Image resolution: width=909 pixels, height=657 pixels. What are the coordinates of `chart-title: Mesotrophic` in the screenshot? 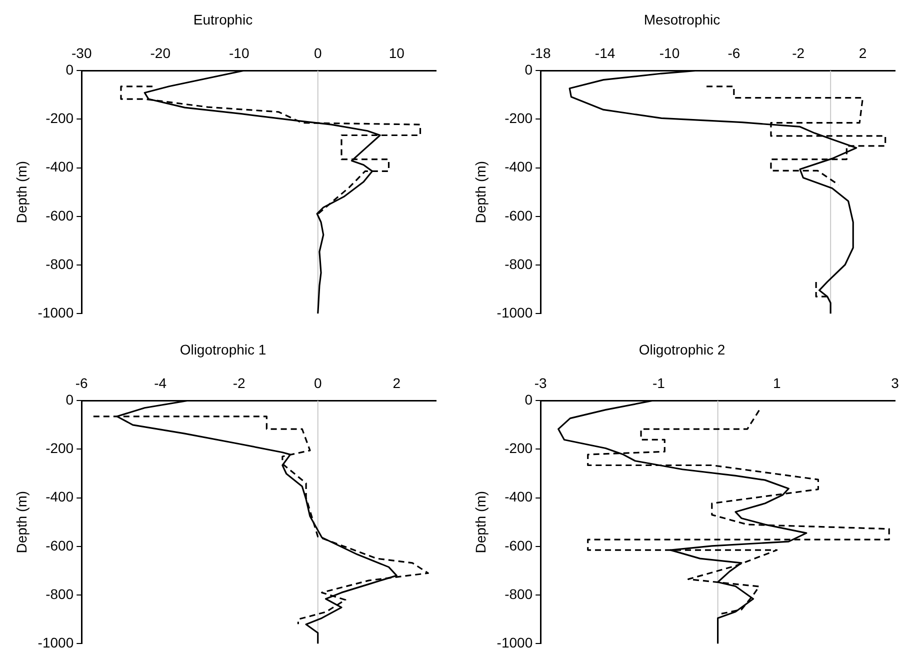 It's located at (682, 19).